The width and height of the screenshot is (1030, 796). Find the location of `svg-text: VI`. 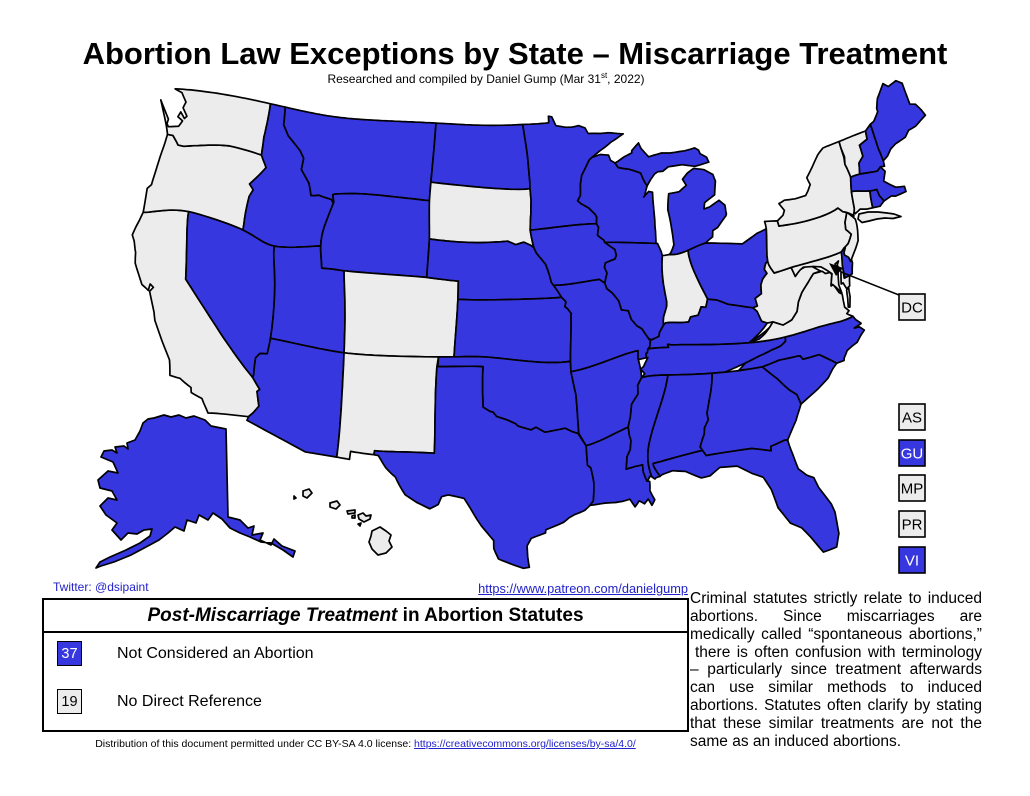

svg-text: VI is located at coordinates (912, 561).